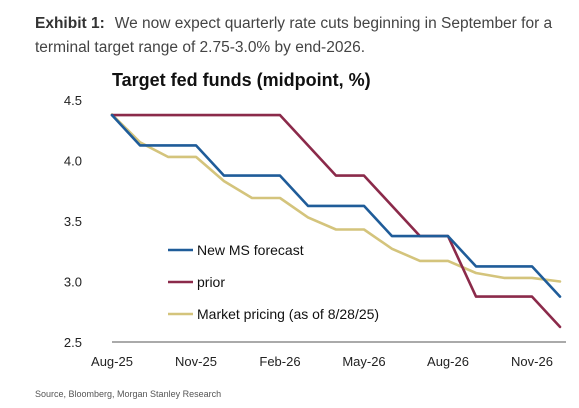 This screenshot has height=408, width=579. What do you see at coordinates (279, 361) in the screenshot?
I see `x-tick-label: Feb-26` at bounding box center [279, 361].